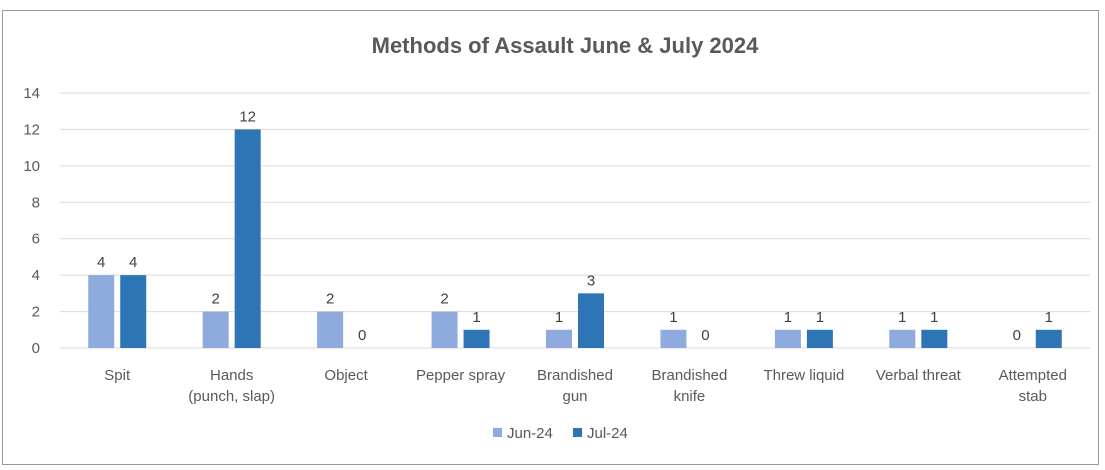 The height and width of the screenshot is (470, 1105). Describe the element at coordinates (36, 239) in the screenshot. I see `y-tick-label: 6` at that location.